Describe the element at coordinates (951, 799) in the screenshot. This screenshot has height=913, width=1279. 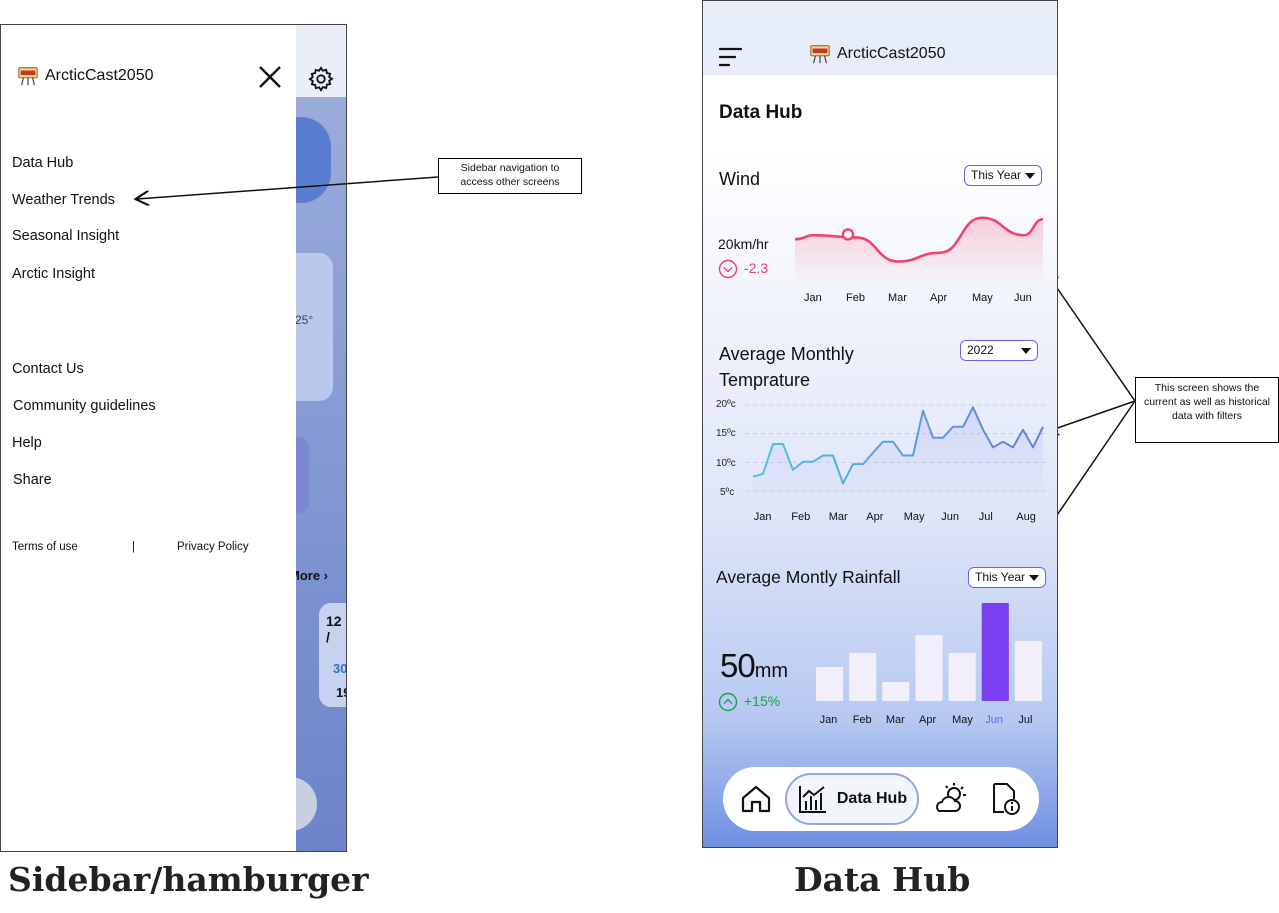
I see `weather-sun-cloud-icon` at that location.